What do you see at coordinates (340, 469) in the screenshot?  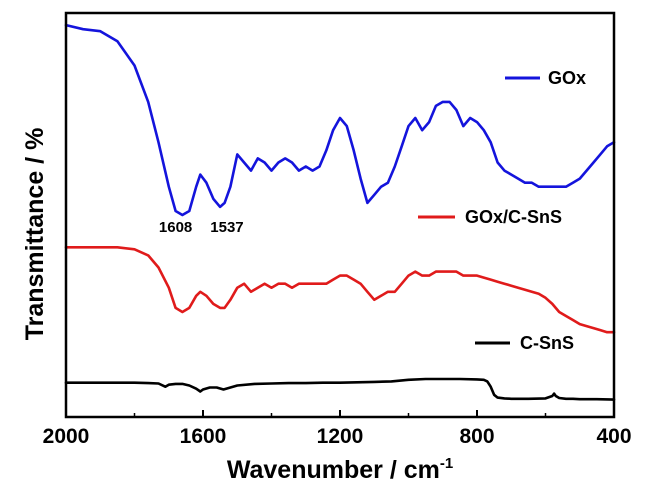 I see `x-axis-title: Wavenumber / cm-1` at bounding box center [340, 469].